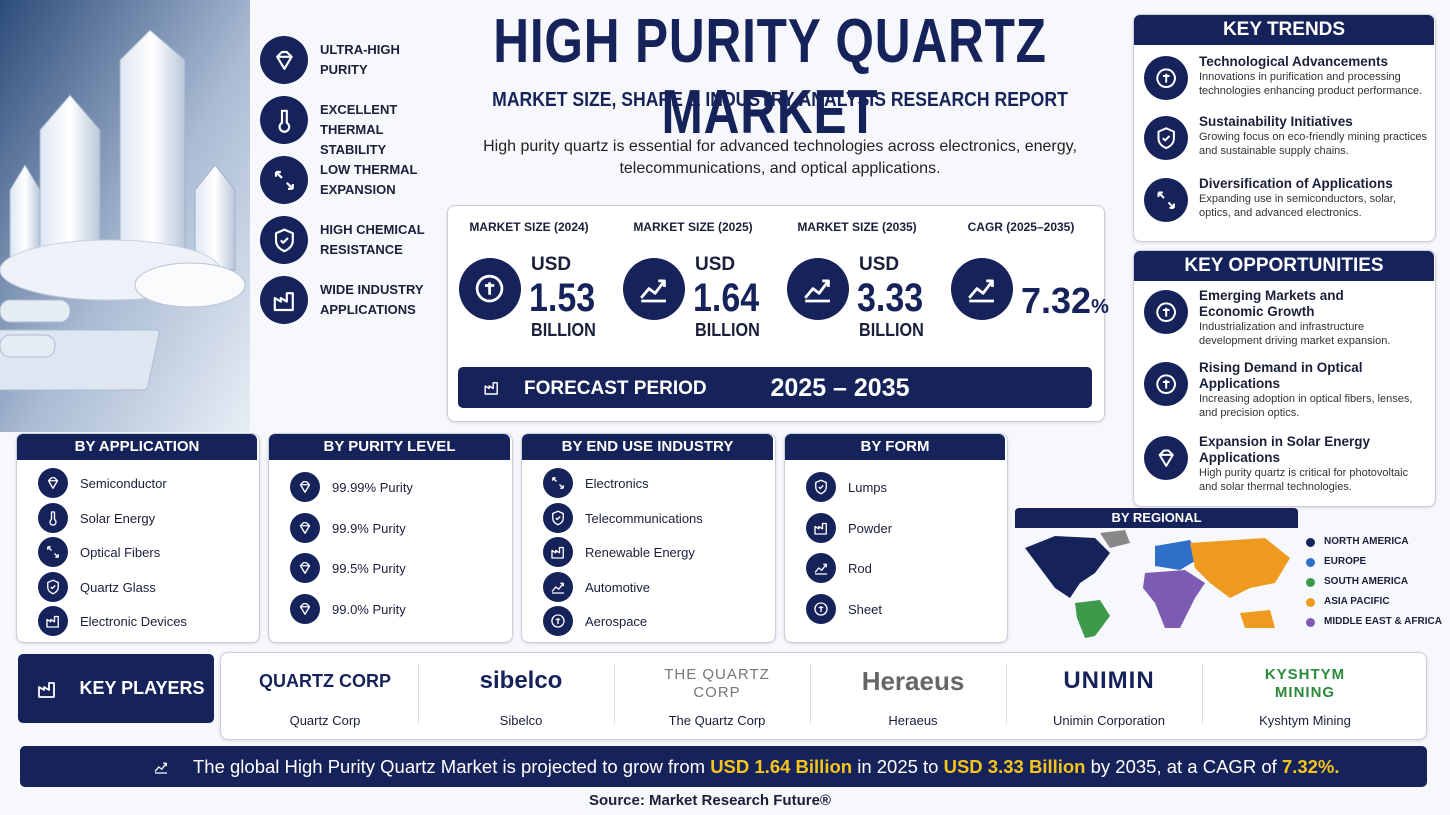 Image resolution: width=1450 pixels, height=815 pixels. I want to click on forecast-bar, so click(775, 387).